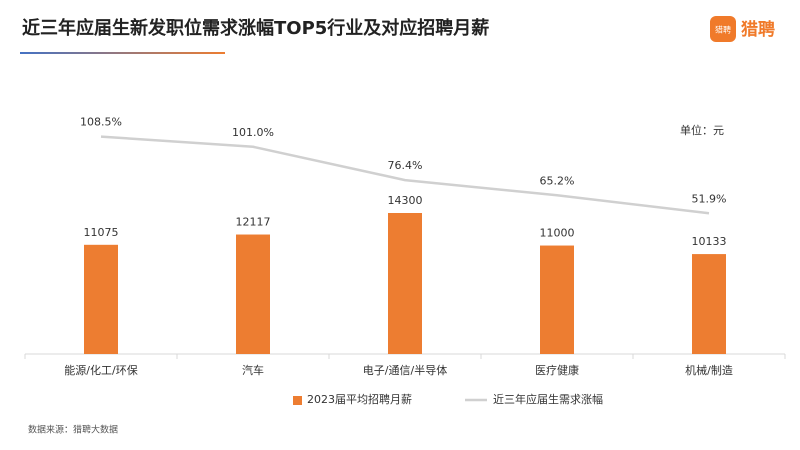 The image size is (800, 450). What do you see at coordinates (100, 370) in the screenshot?
I see `x-tick-label: 能源/化工/环保` at bounding box center [100, 370].